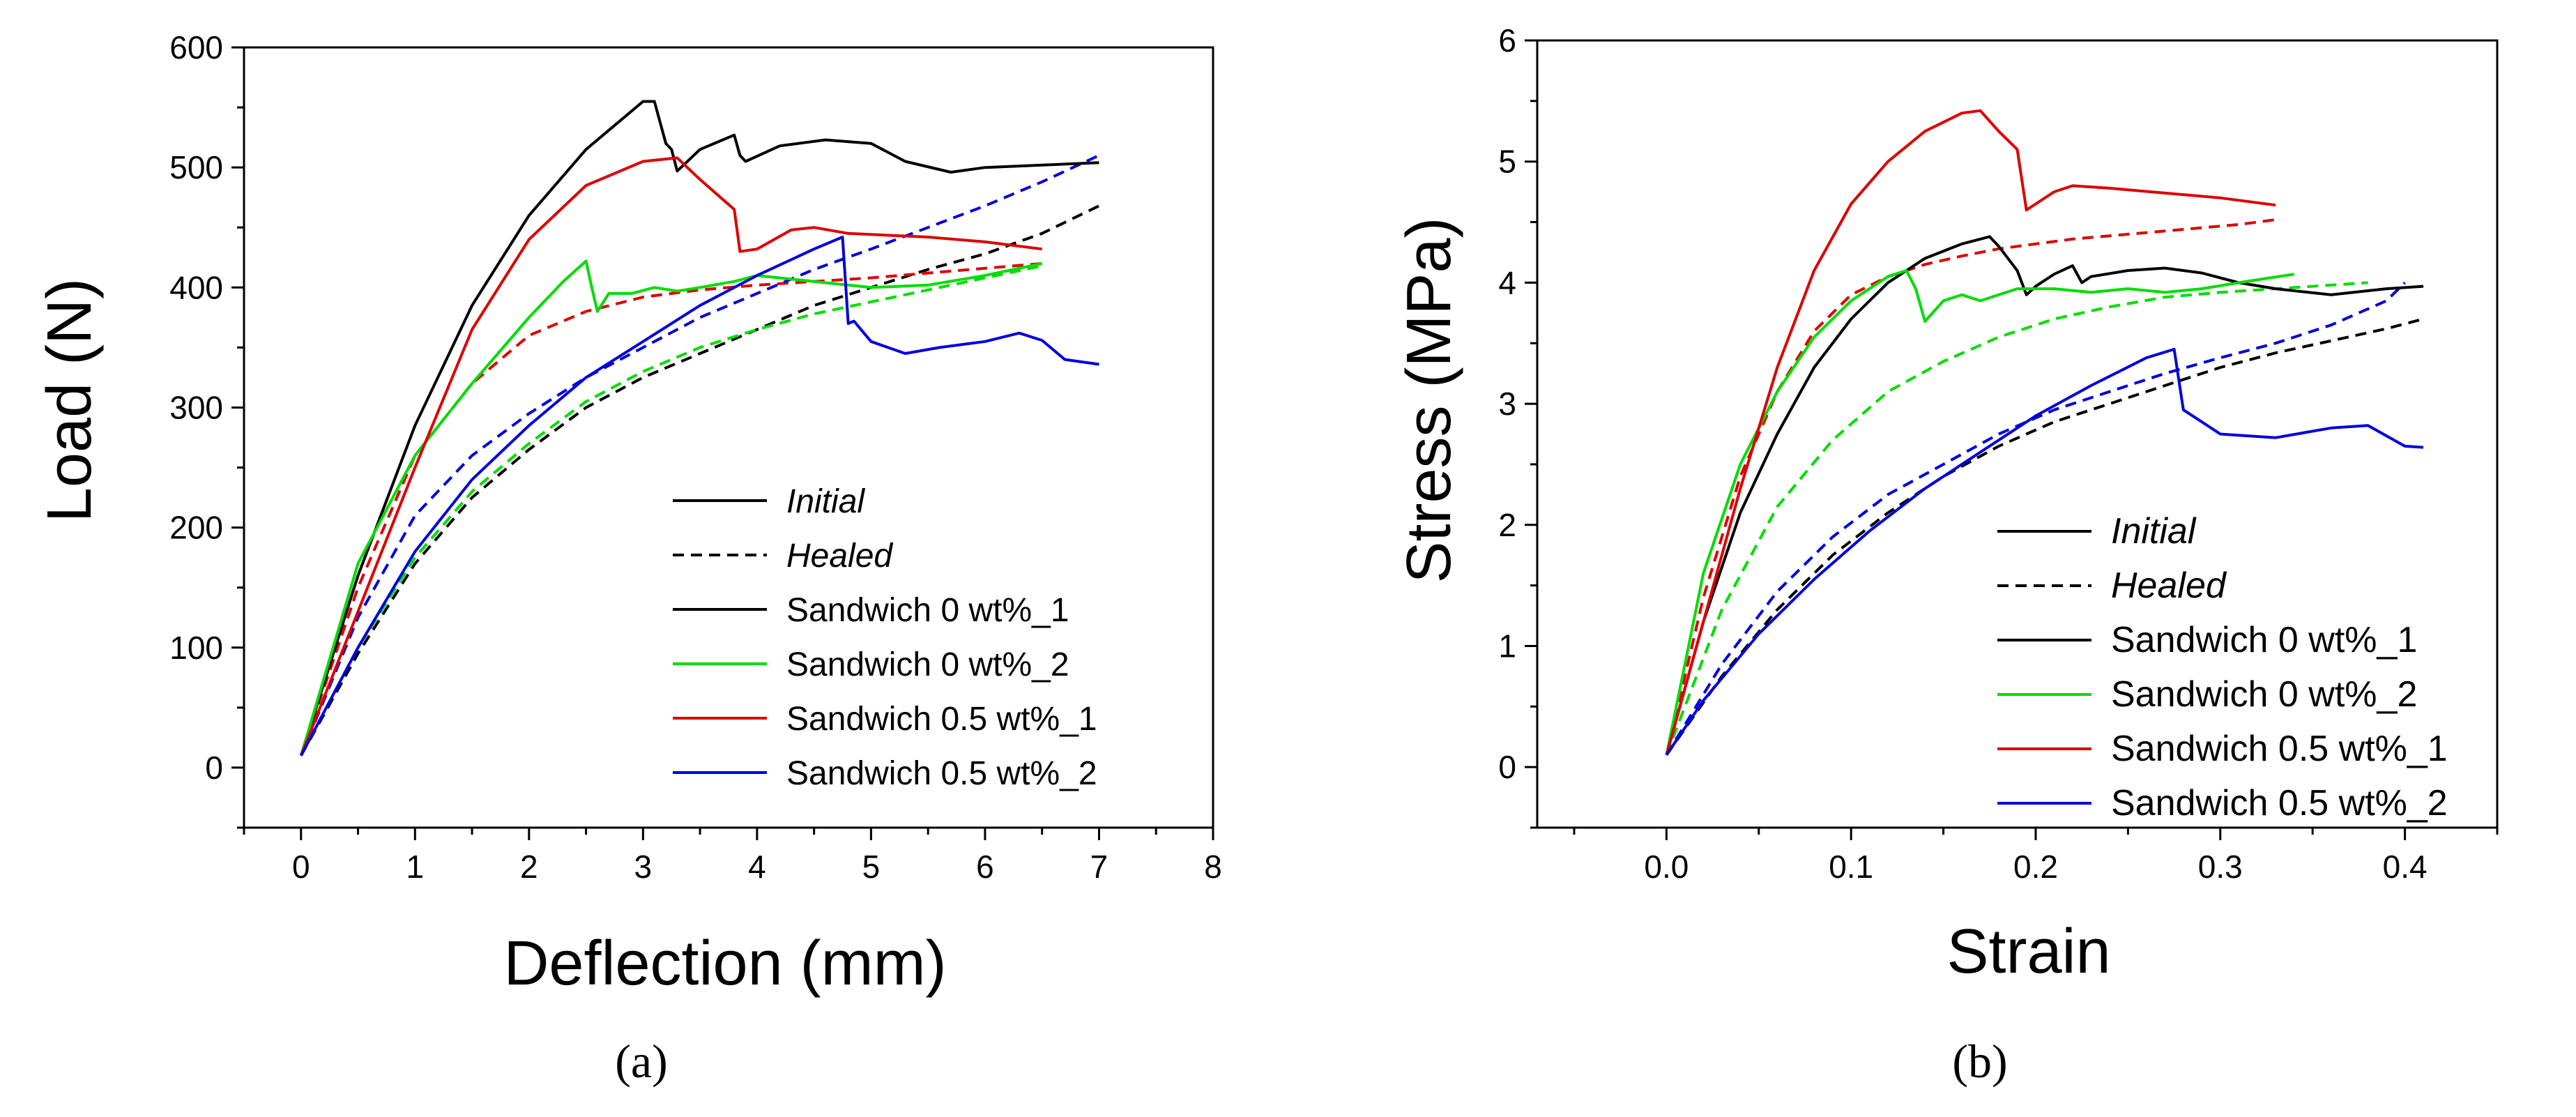 The width and height of the screenshot is (2576, 1117). I want to click on x-tick-label: 5, so click(871, 867).